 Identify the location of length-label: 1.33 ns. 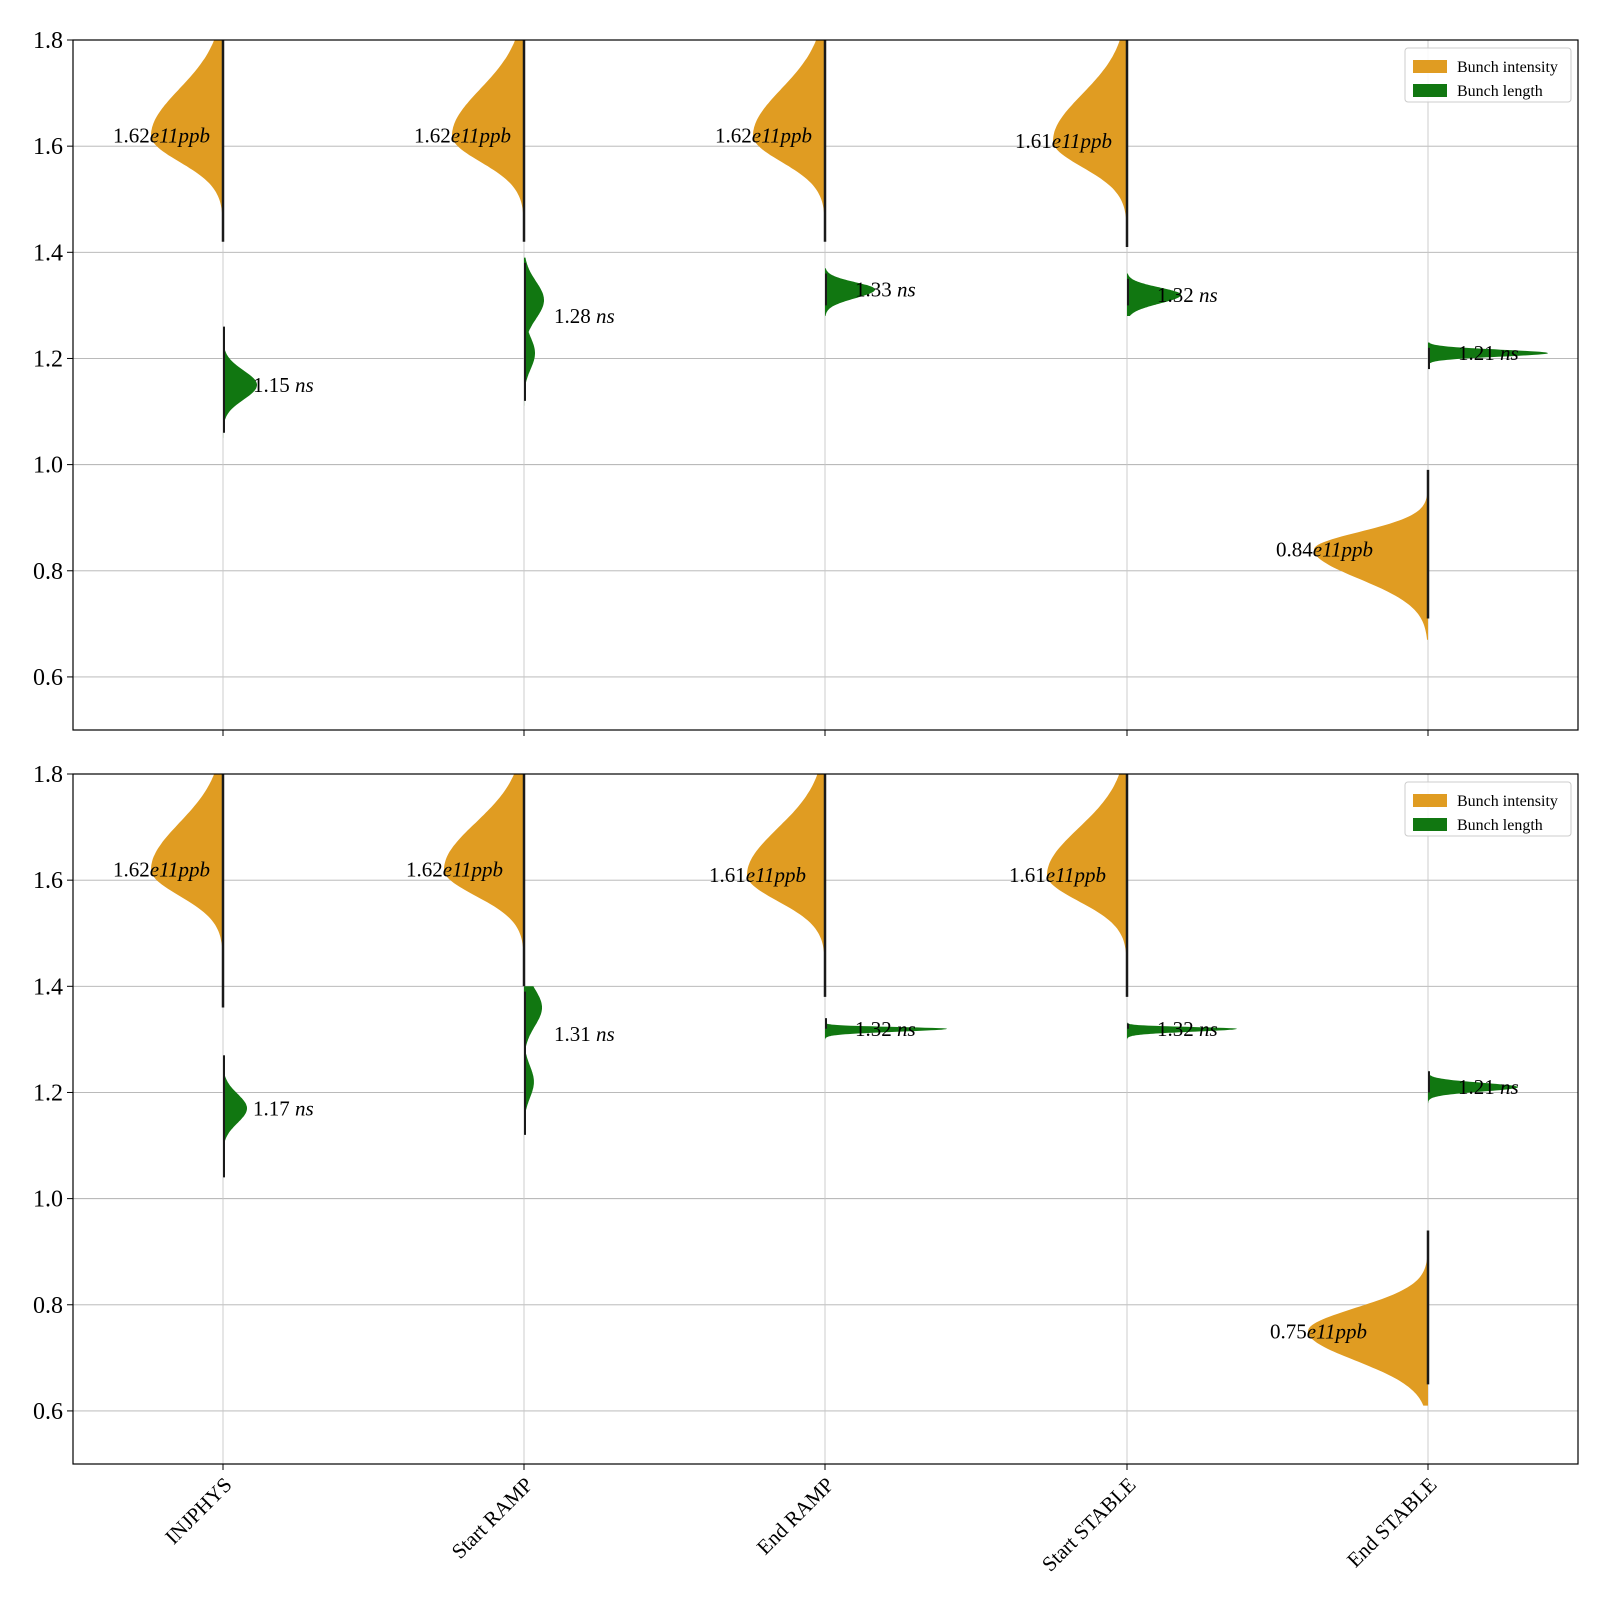
(885, 289).